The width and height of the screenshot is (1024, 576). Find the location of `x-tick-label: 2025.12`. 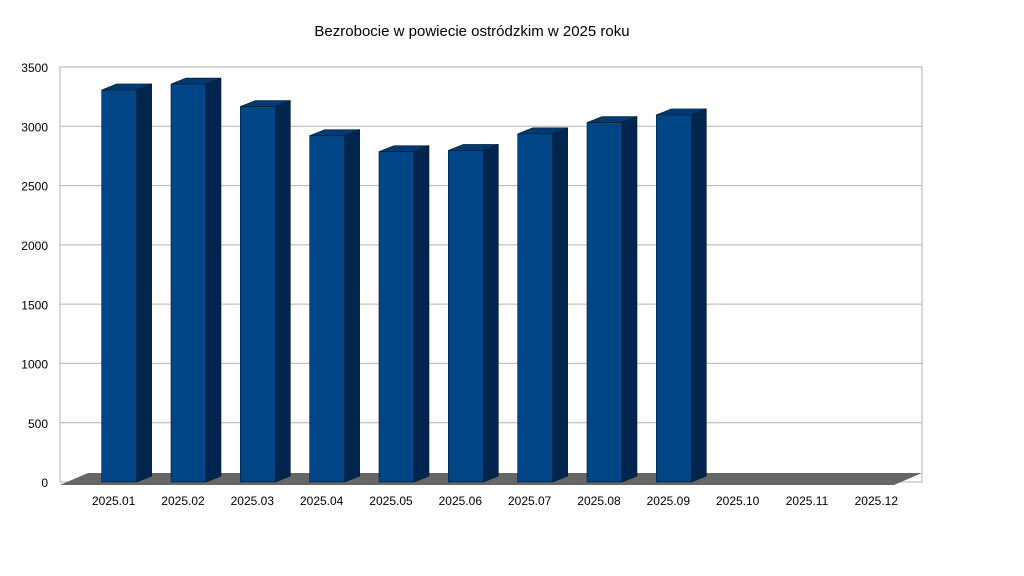

x-tick-label: 2025.12 is located at coordinates (877, 501).